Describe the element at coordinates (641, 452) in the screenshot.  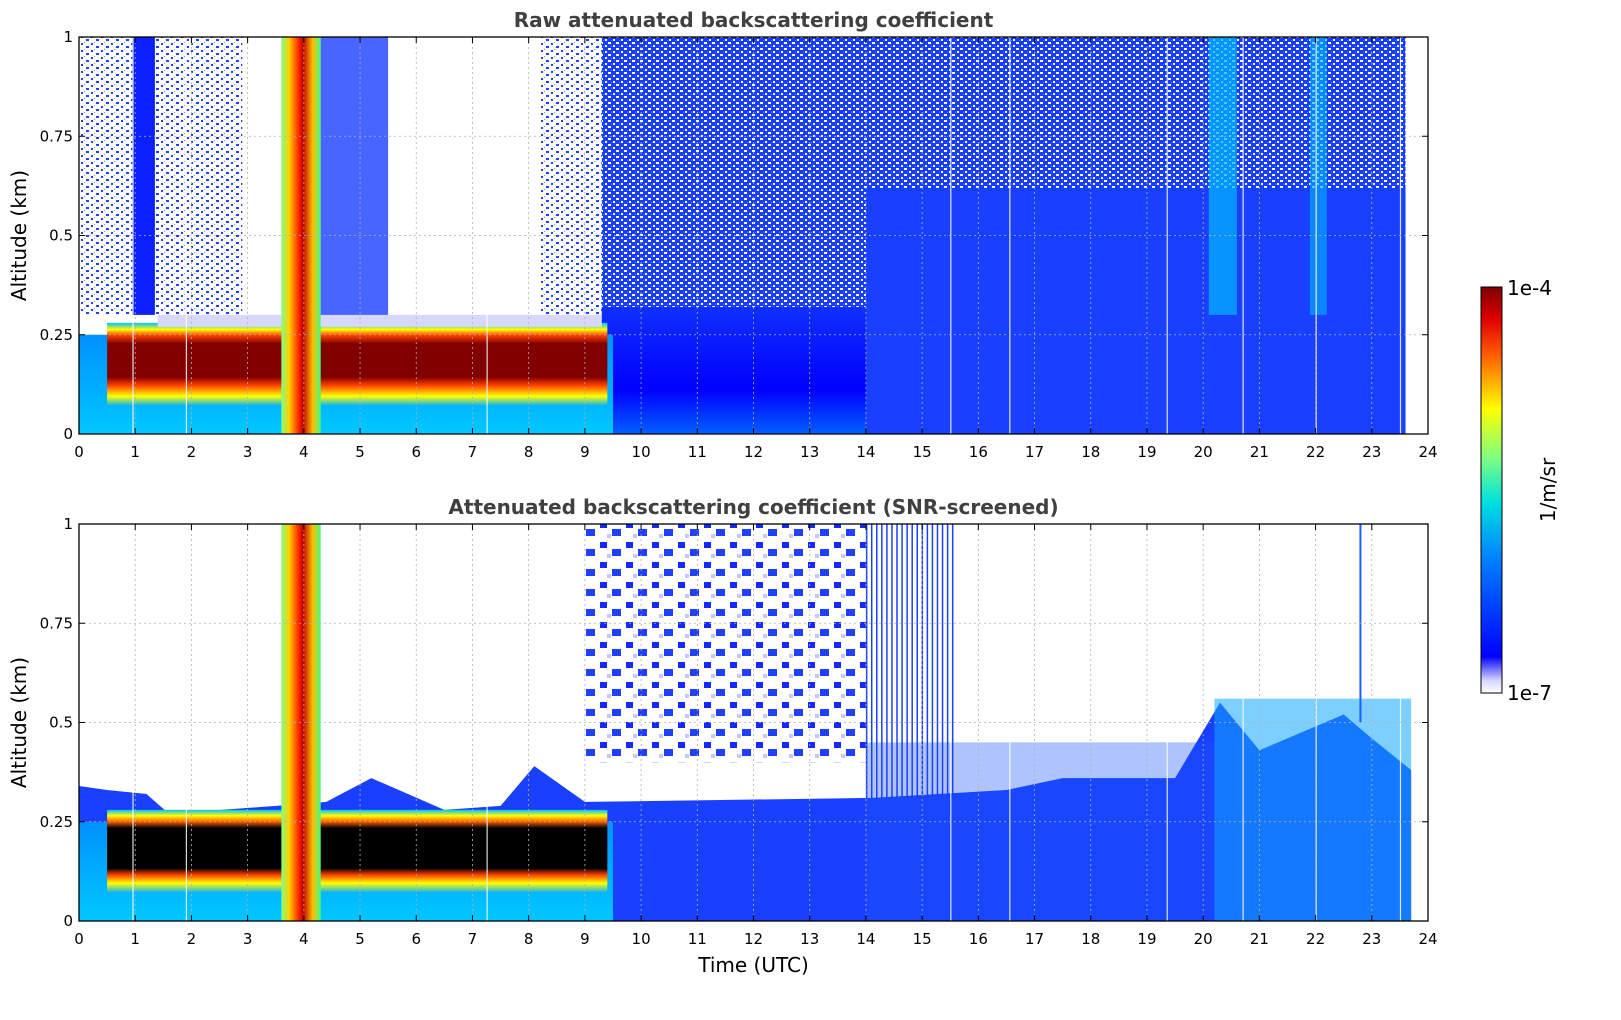
I see `x-tick-label: 10` at that location.